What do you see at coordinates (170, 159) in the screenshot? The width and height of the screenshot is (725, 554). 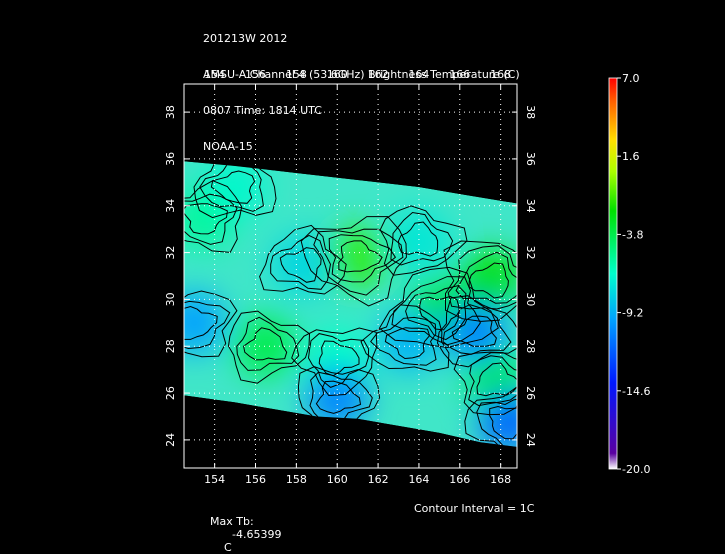 I see `y-tick-label-left: 36` at bounding box center [170, 159].